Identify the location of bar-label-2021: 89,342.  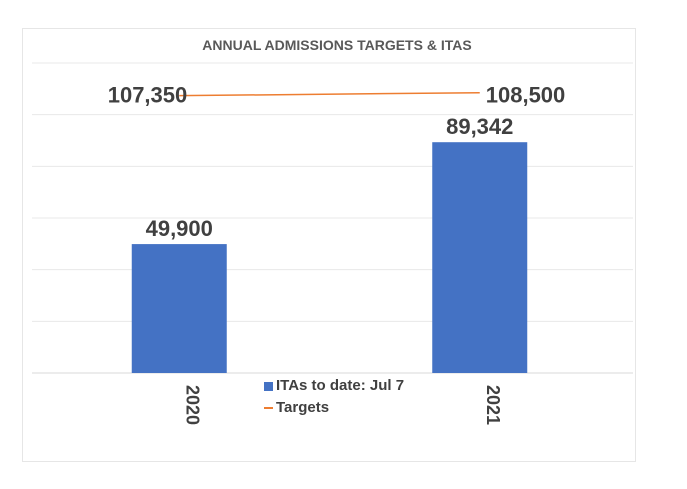
(479, 126).